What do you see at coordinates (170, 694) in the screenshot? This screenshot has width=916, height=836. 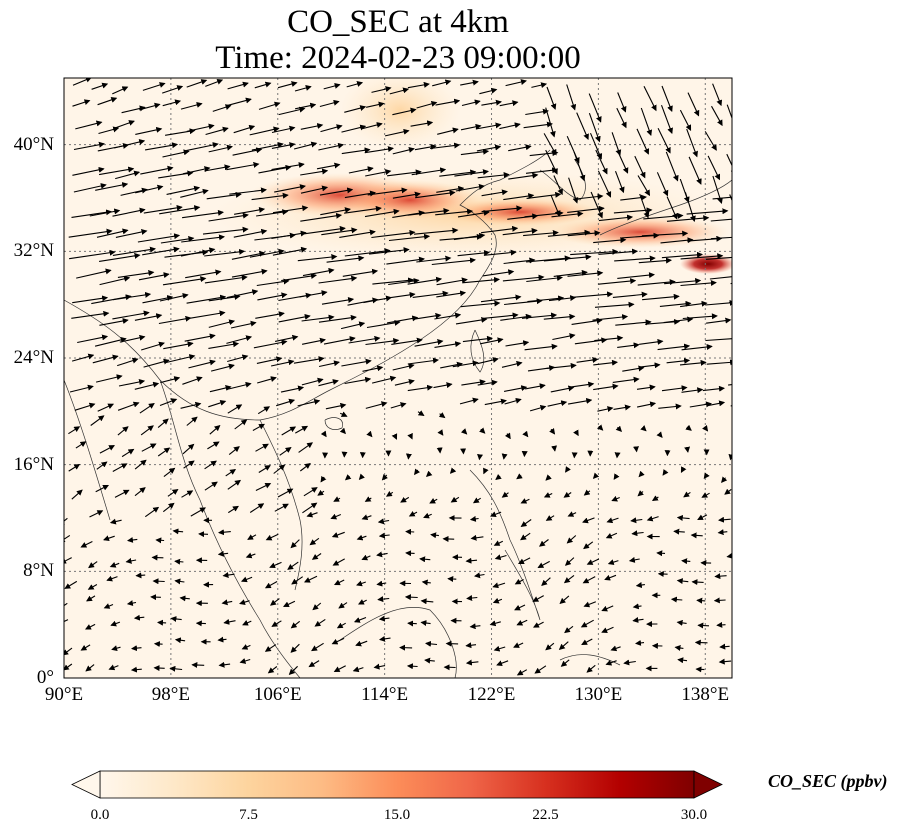 I see `x-tick-label: 98°E` at bounding box center [170, 694].